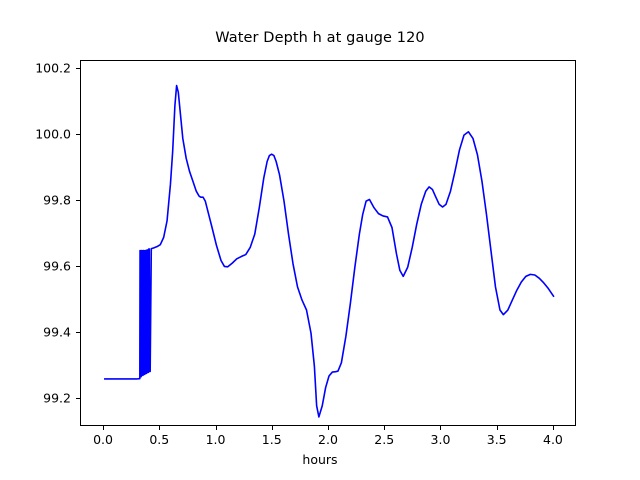  What do you see at coordinates (57, 398) in the screenshot?
I see `y-tick-label: 99.2` at bounding box center [57, 398].